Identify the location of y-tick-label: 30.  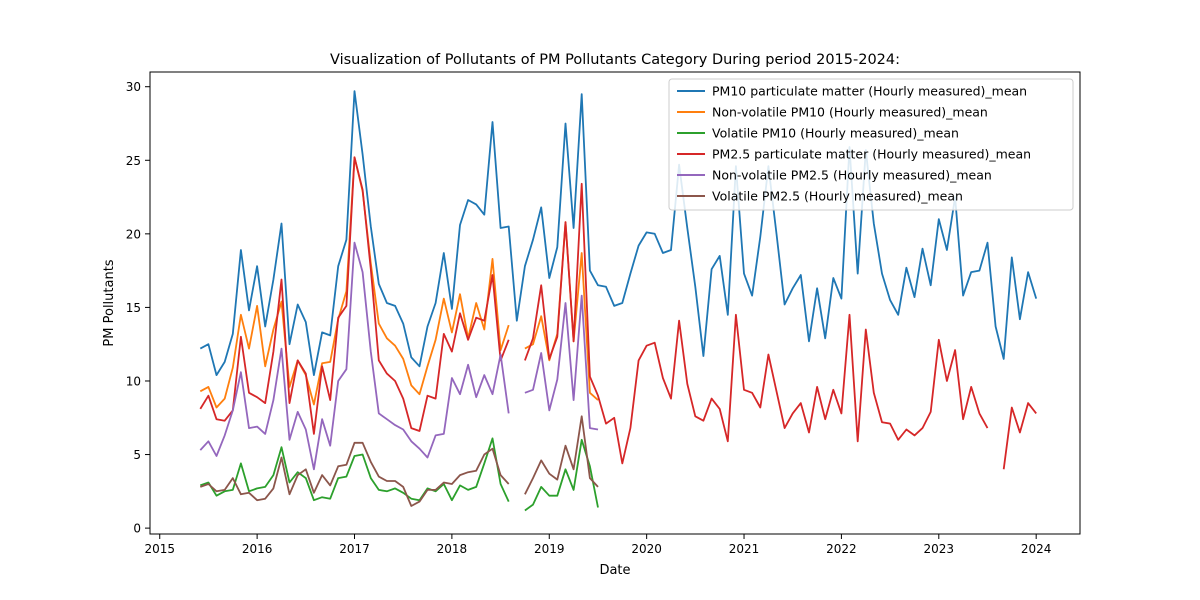
(133, 87).